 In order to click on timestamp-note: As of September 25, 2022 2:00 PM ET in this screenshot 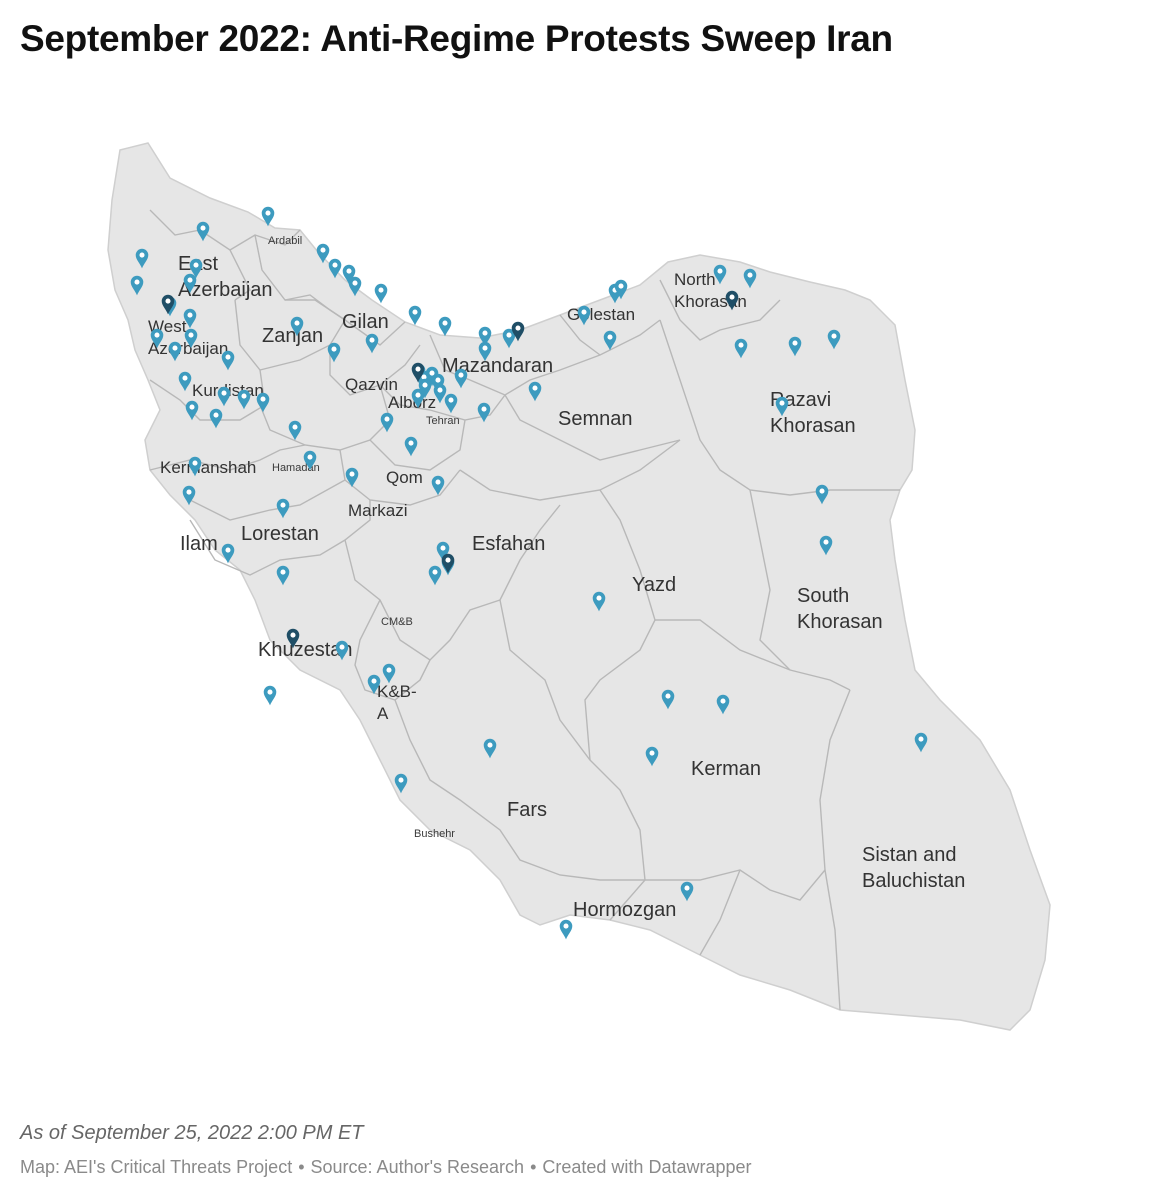, I will do `click(192, 1133)`.